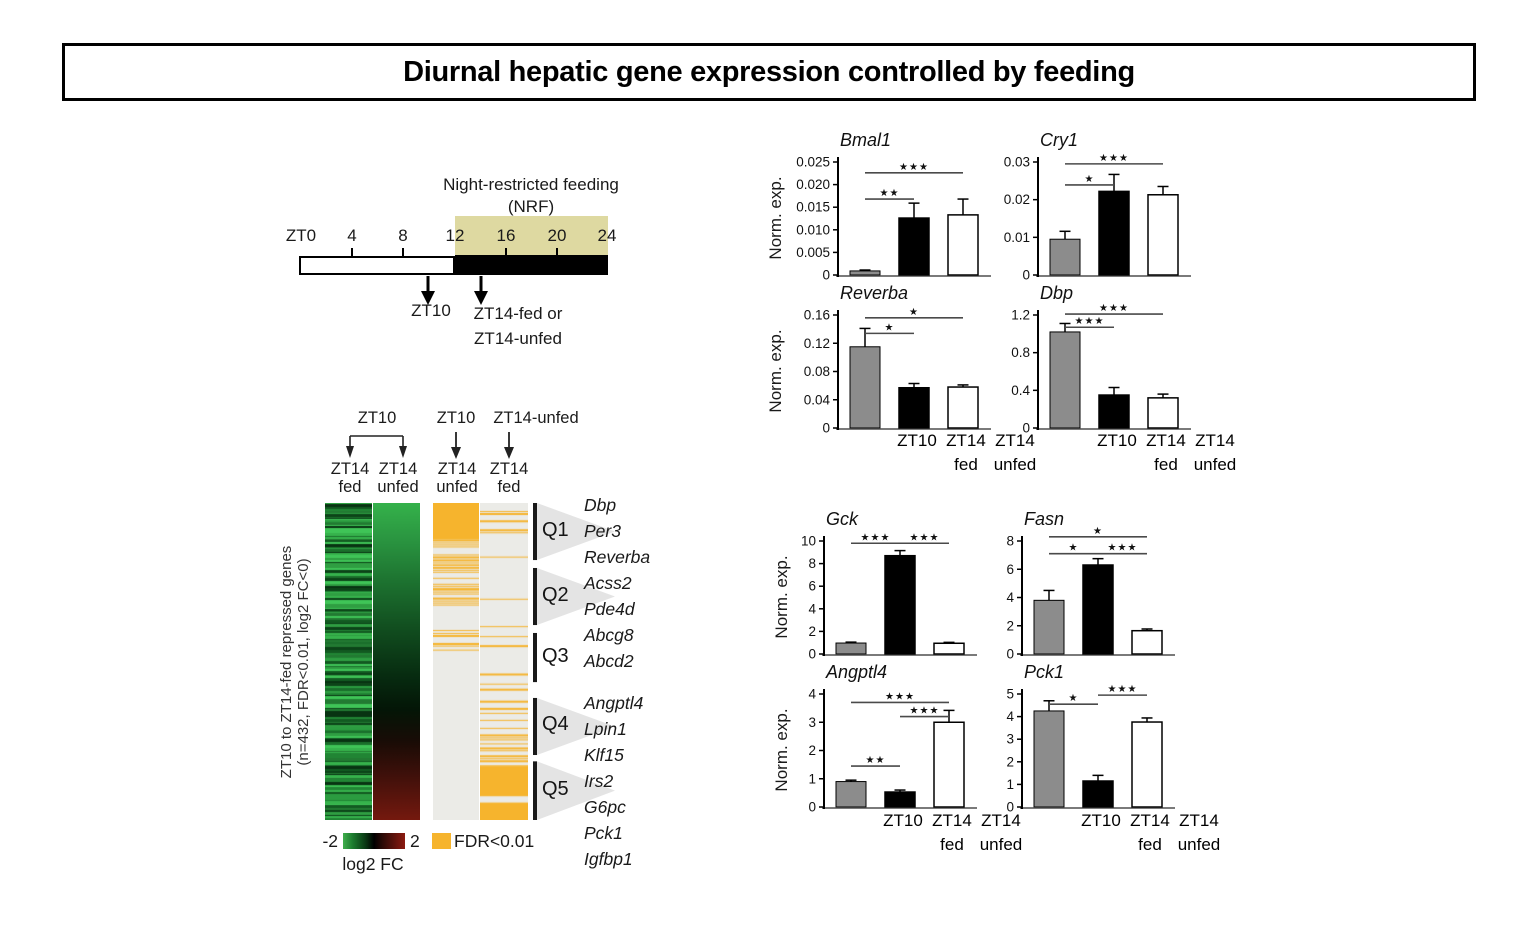 This screenshot has height=947, width=1537. What do you see at coordinates (817, 315) in the screenshot?
I see `svg-text: 0.16` at bounding box center [817, 315].